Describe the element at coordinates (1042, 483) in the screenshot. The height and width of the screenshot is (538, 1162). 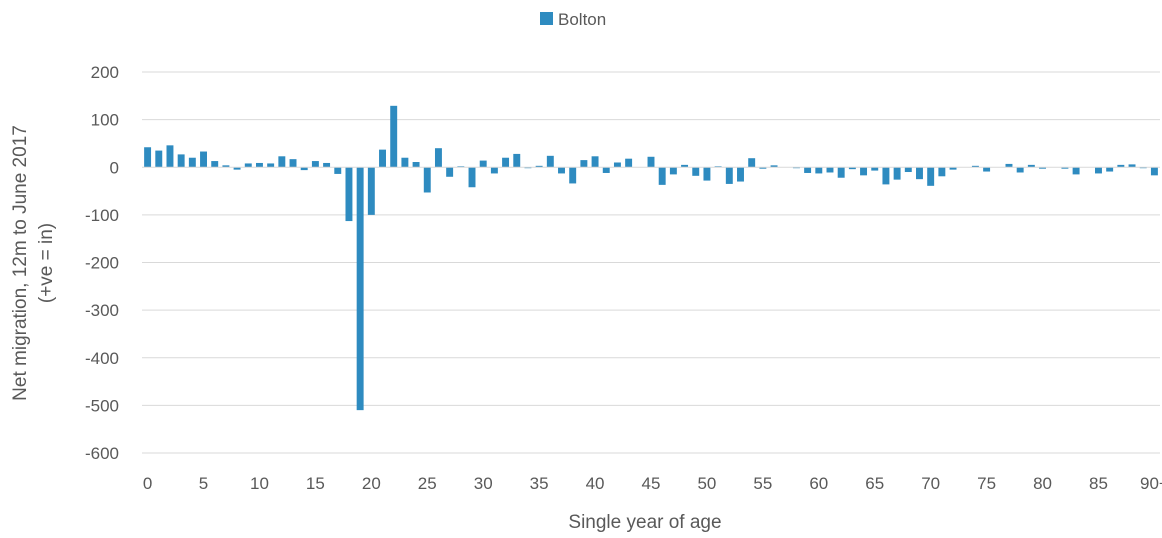
I see `x-tick-label: 80` at that location.